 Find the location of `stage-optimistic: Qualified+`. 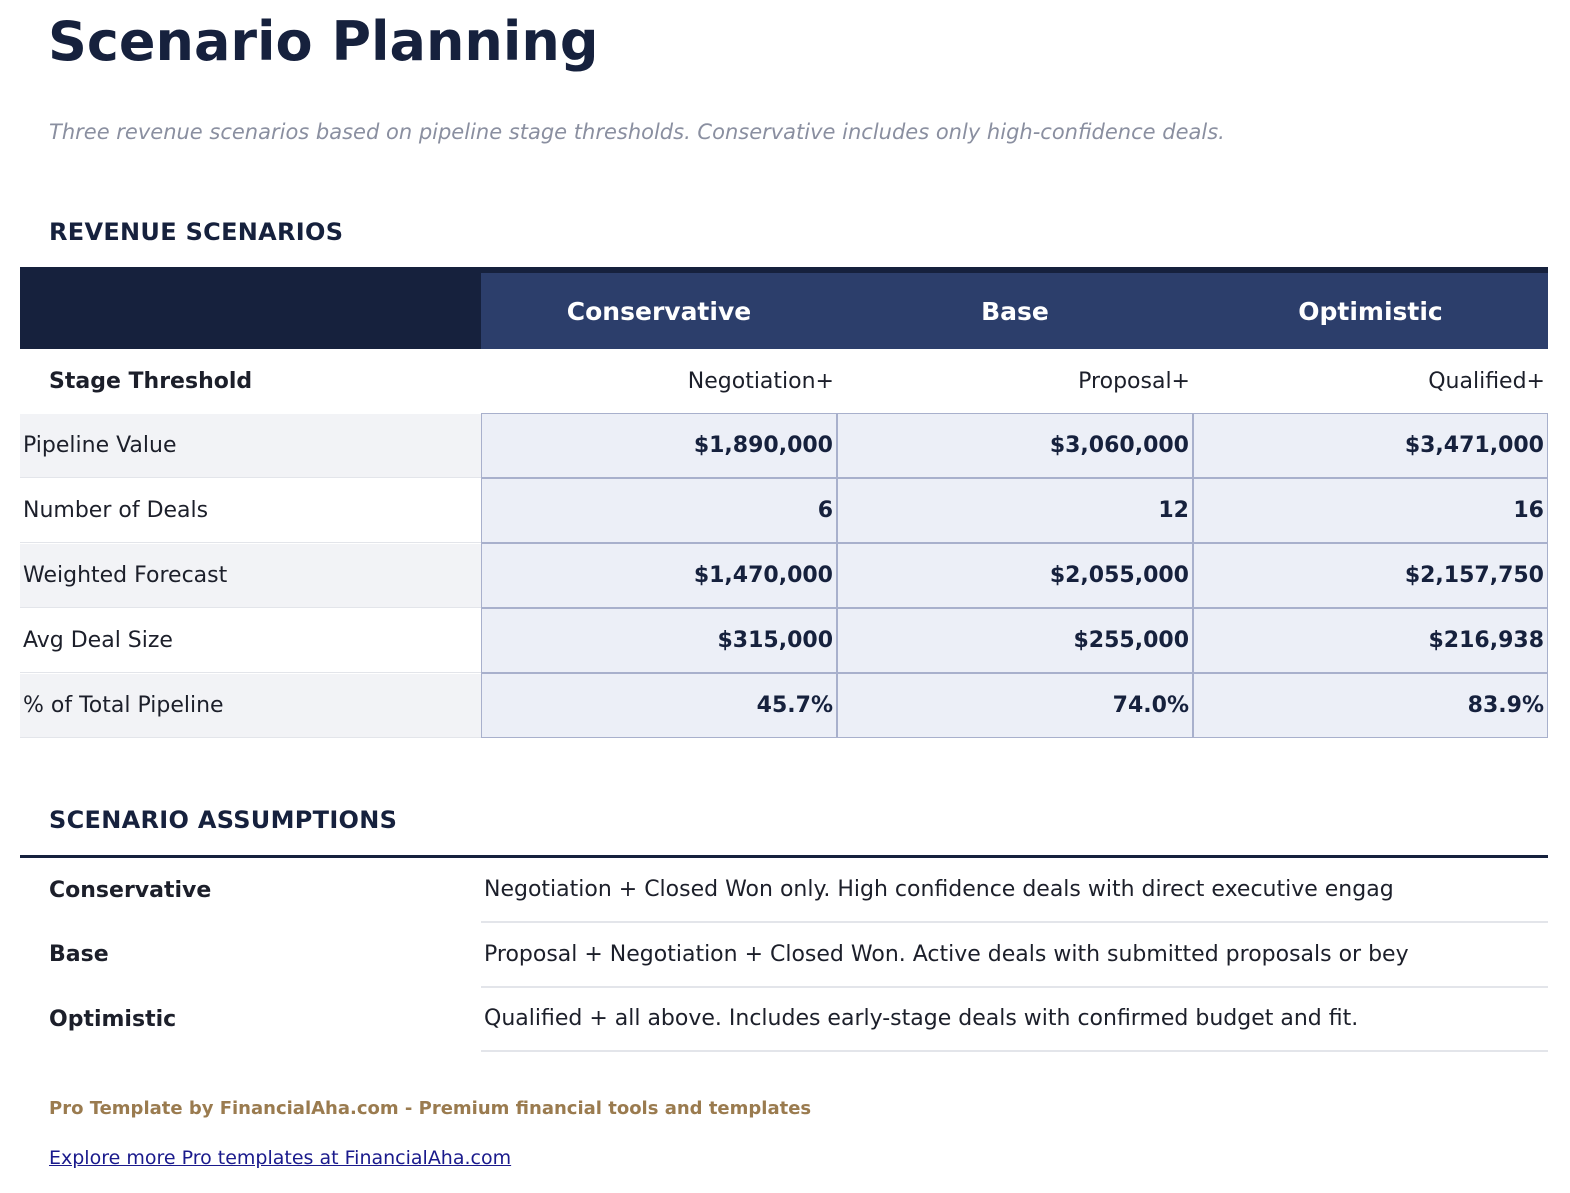

stage-optimistic: Qualified+ is located at coordinates (1486, 381).